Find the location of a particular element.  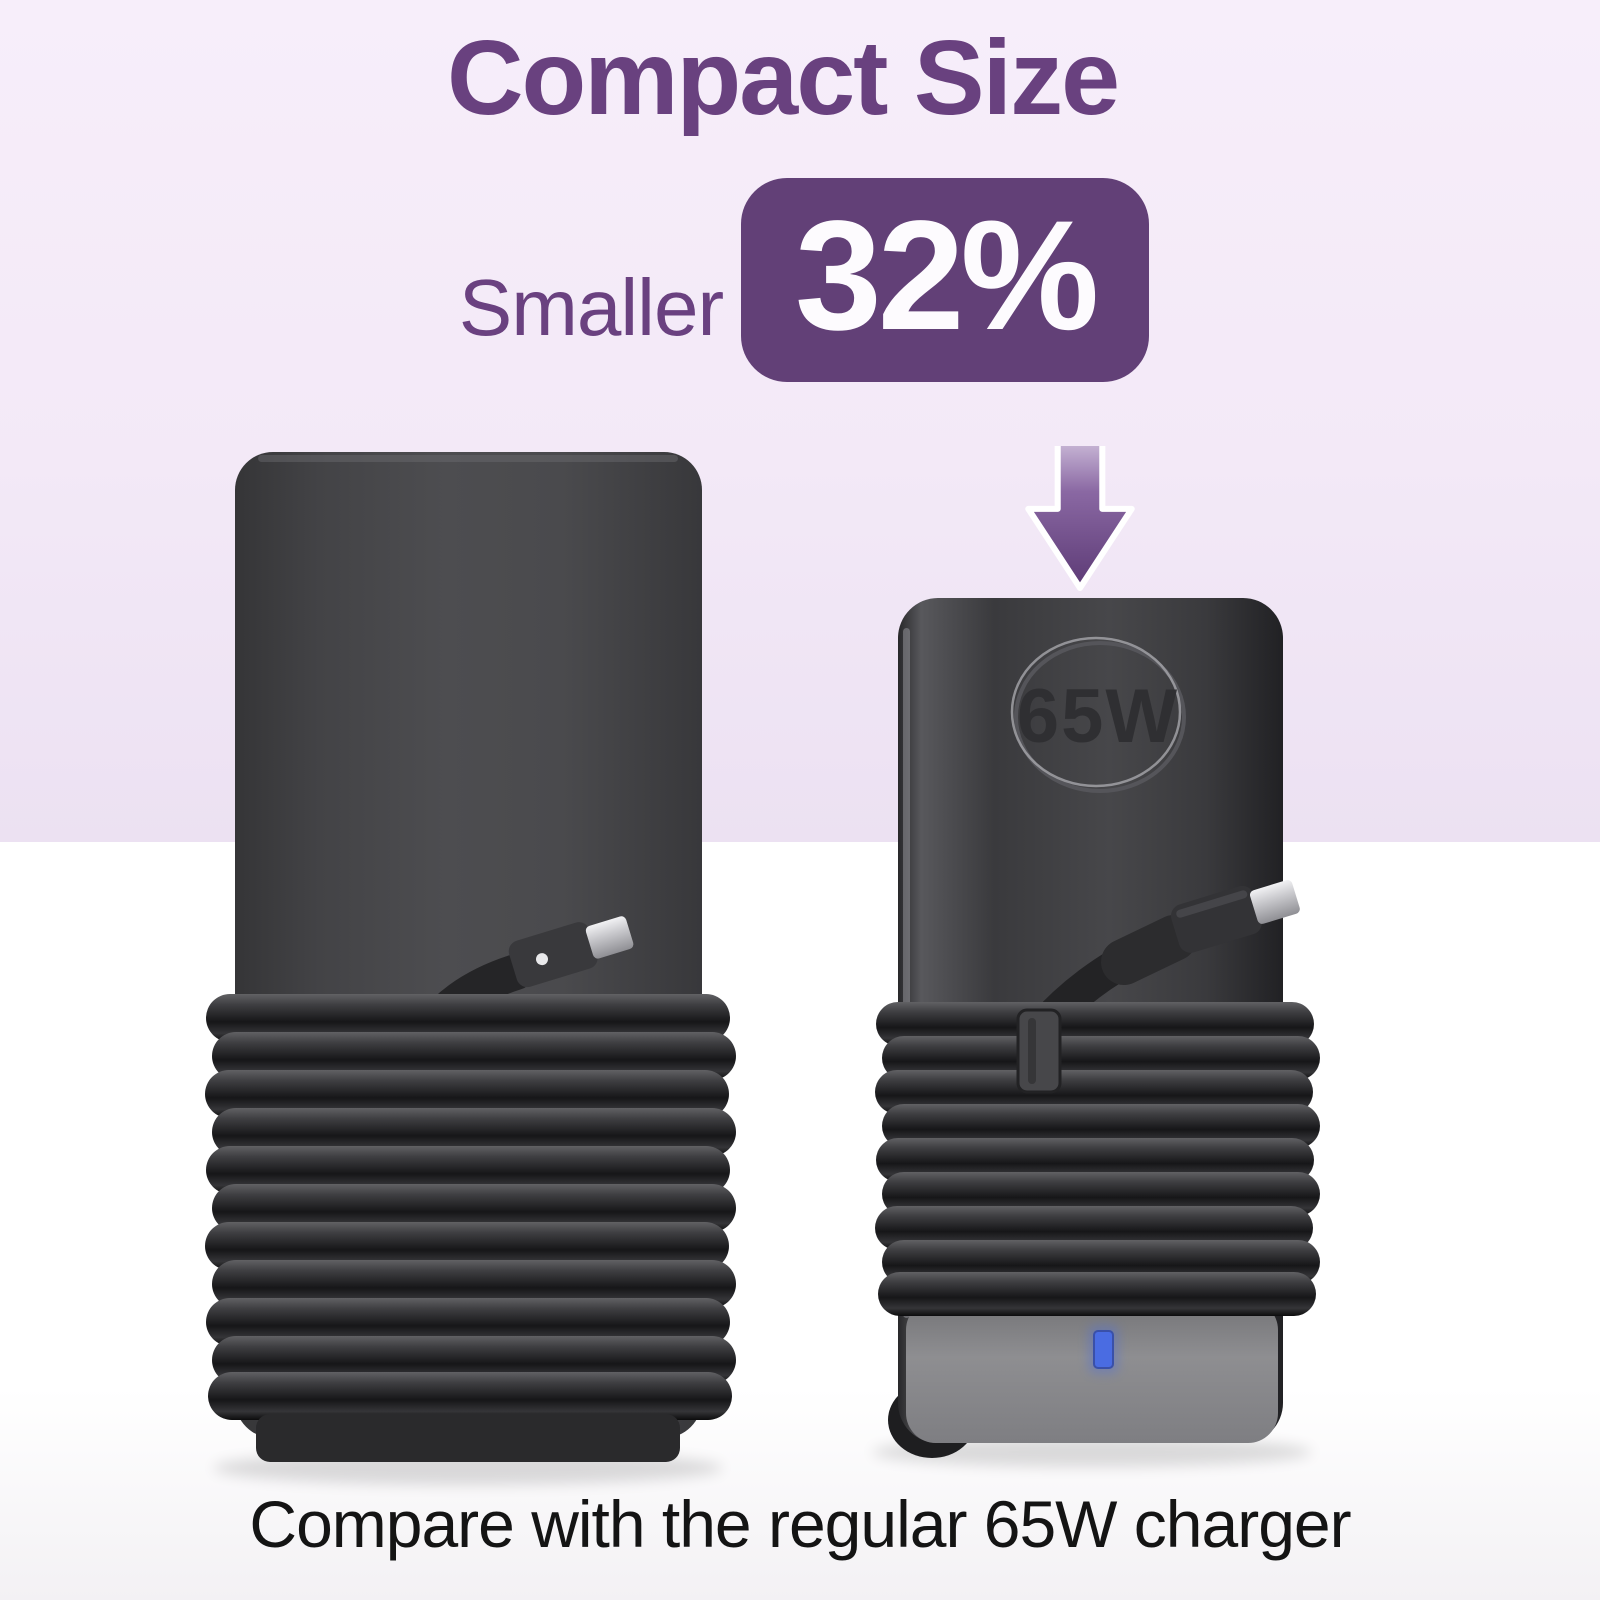

smaller-label: Smaller is located at coordinates (591, 307).